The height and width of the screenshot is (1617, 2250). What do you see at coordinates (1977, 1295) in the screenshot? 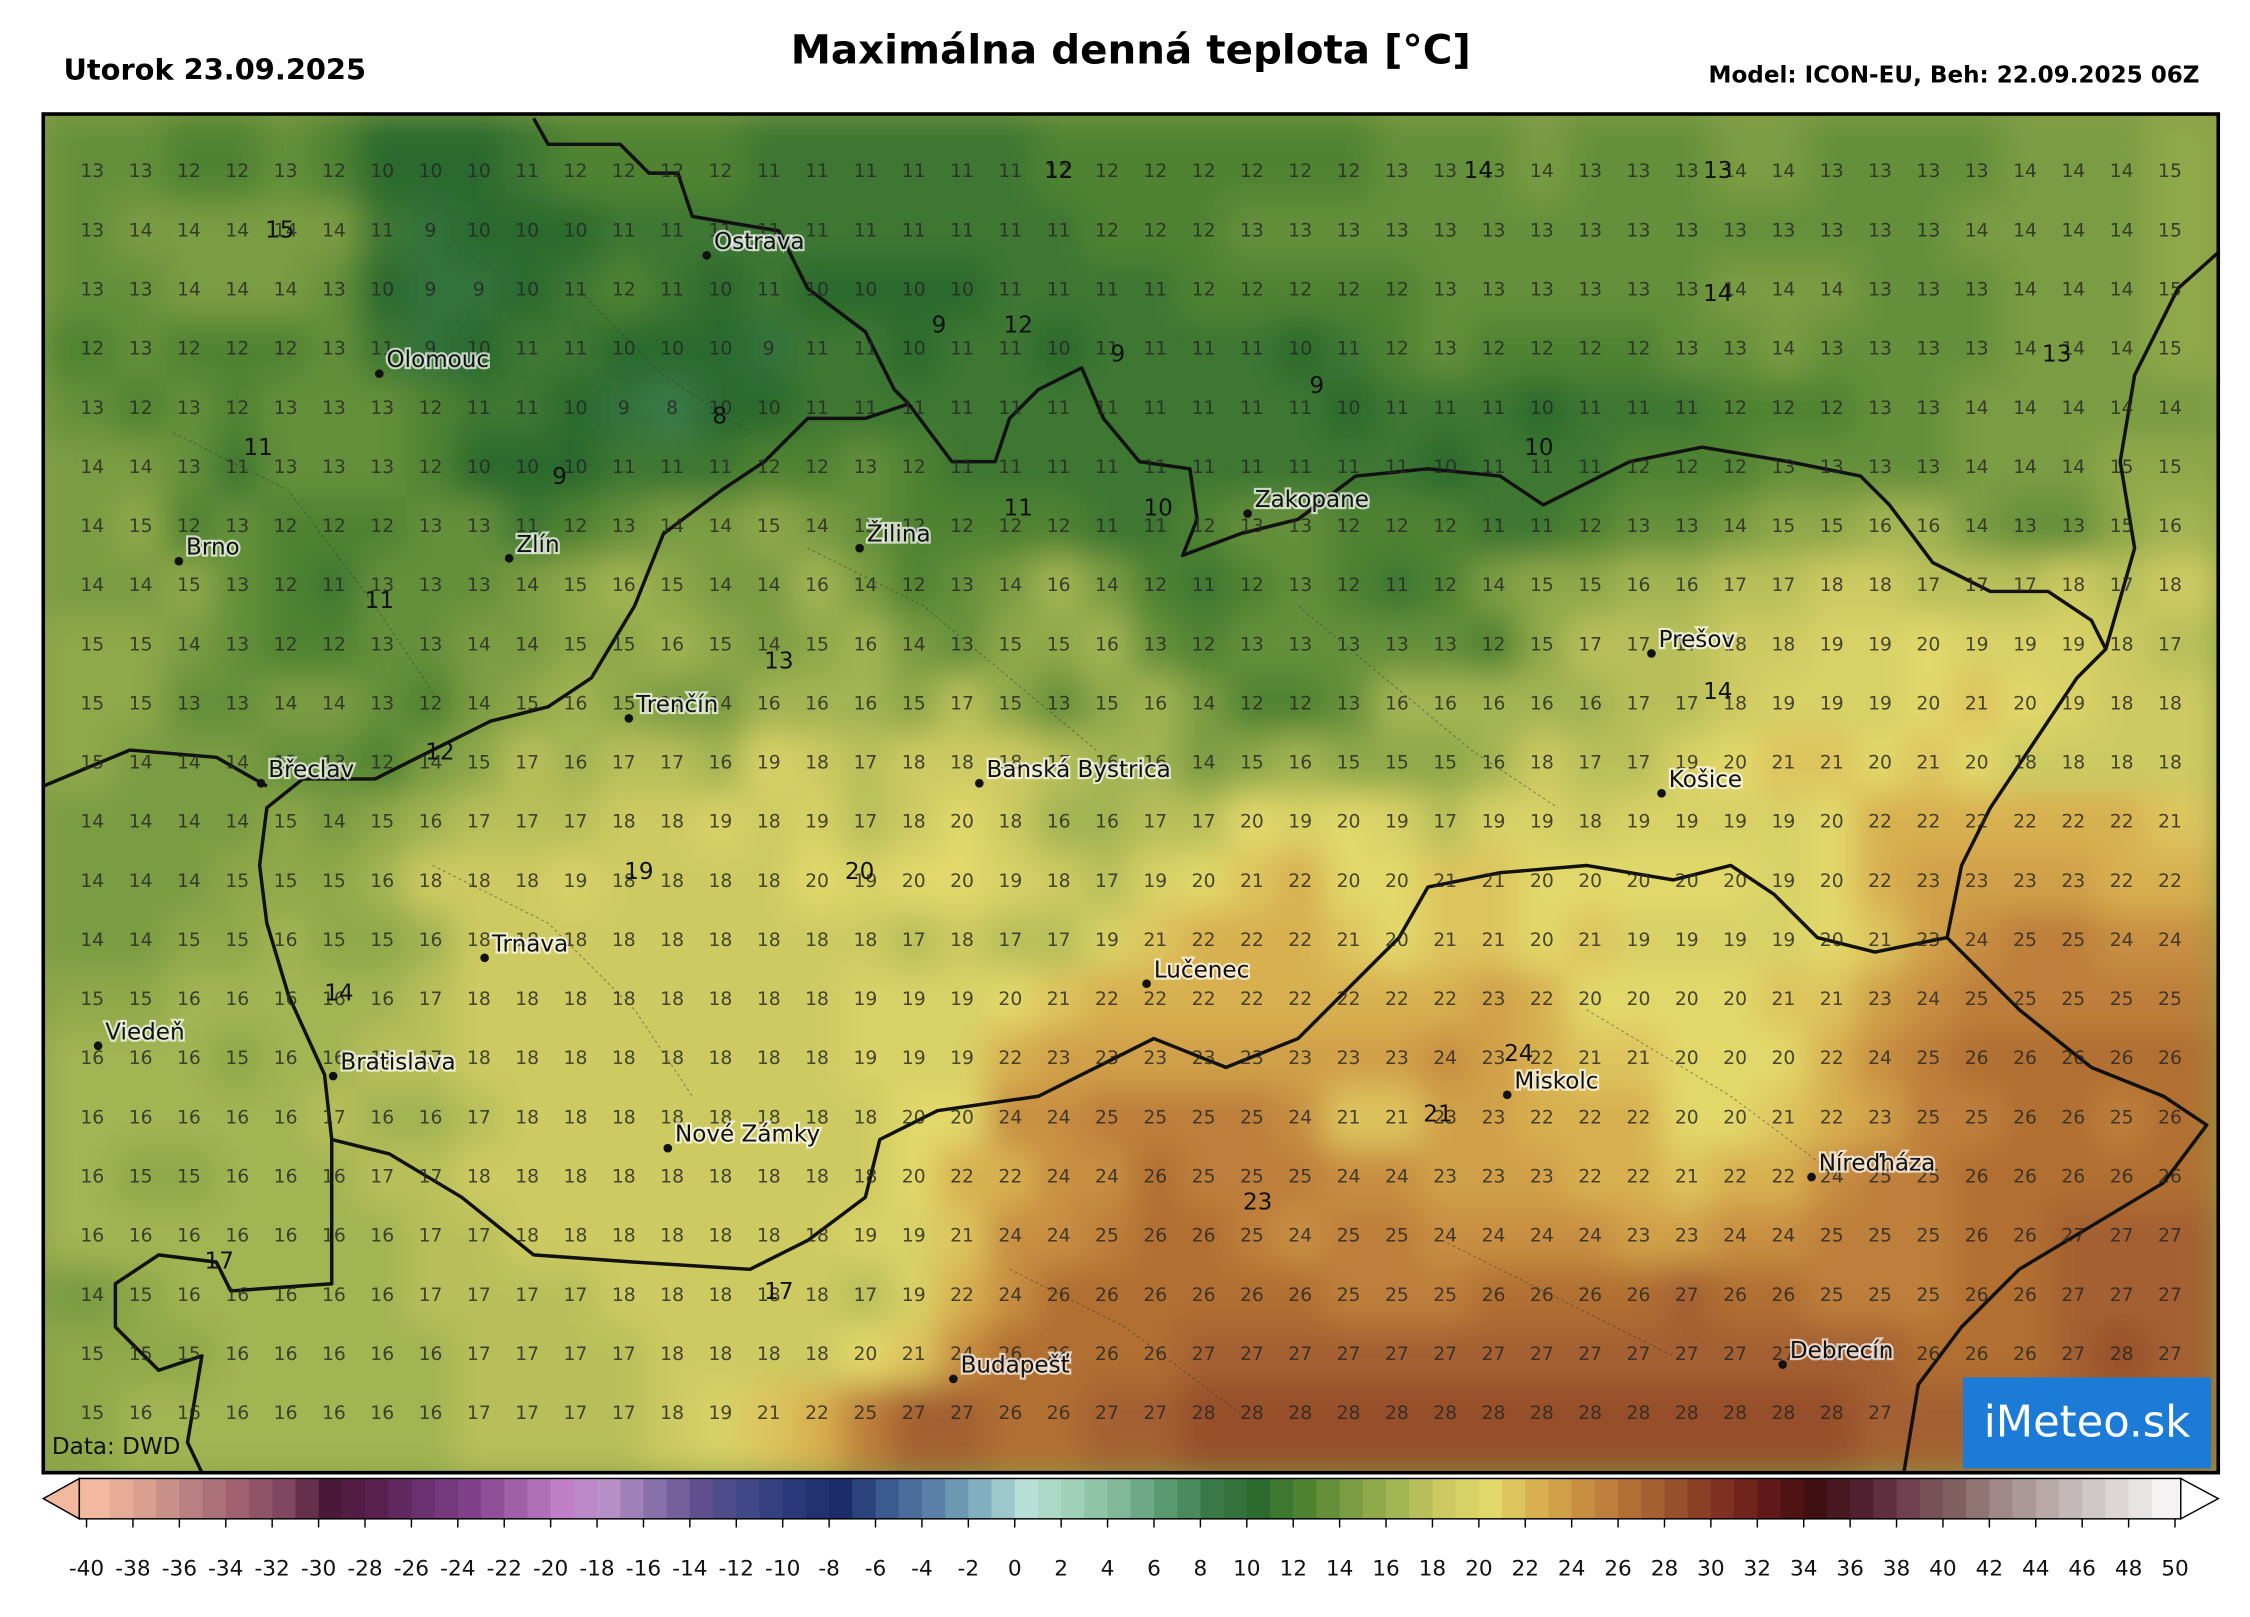
I see `grid-value: 26` at bounding box center [1977, 1295].